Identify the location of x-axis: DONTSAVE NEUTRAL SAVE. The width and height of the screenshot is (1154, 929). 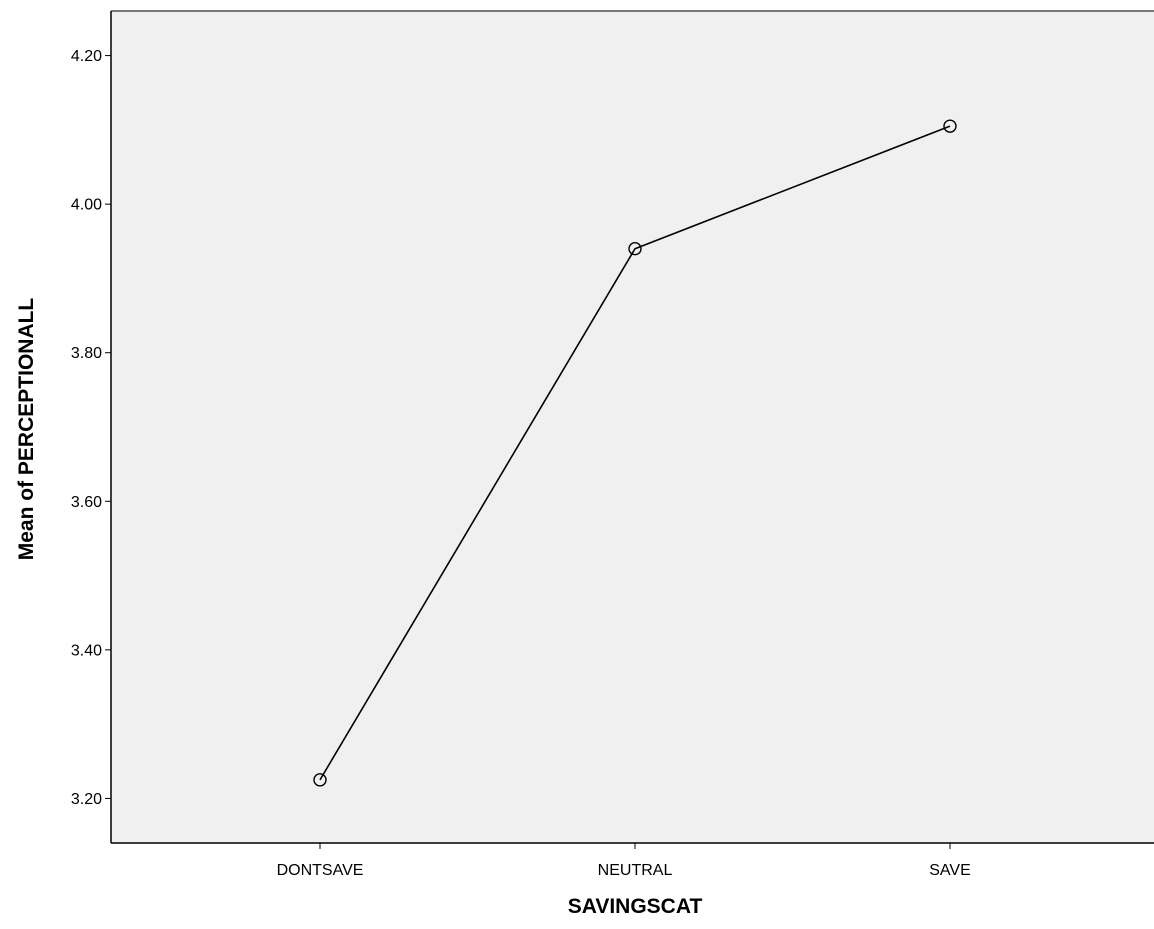
(624, 861).